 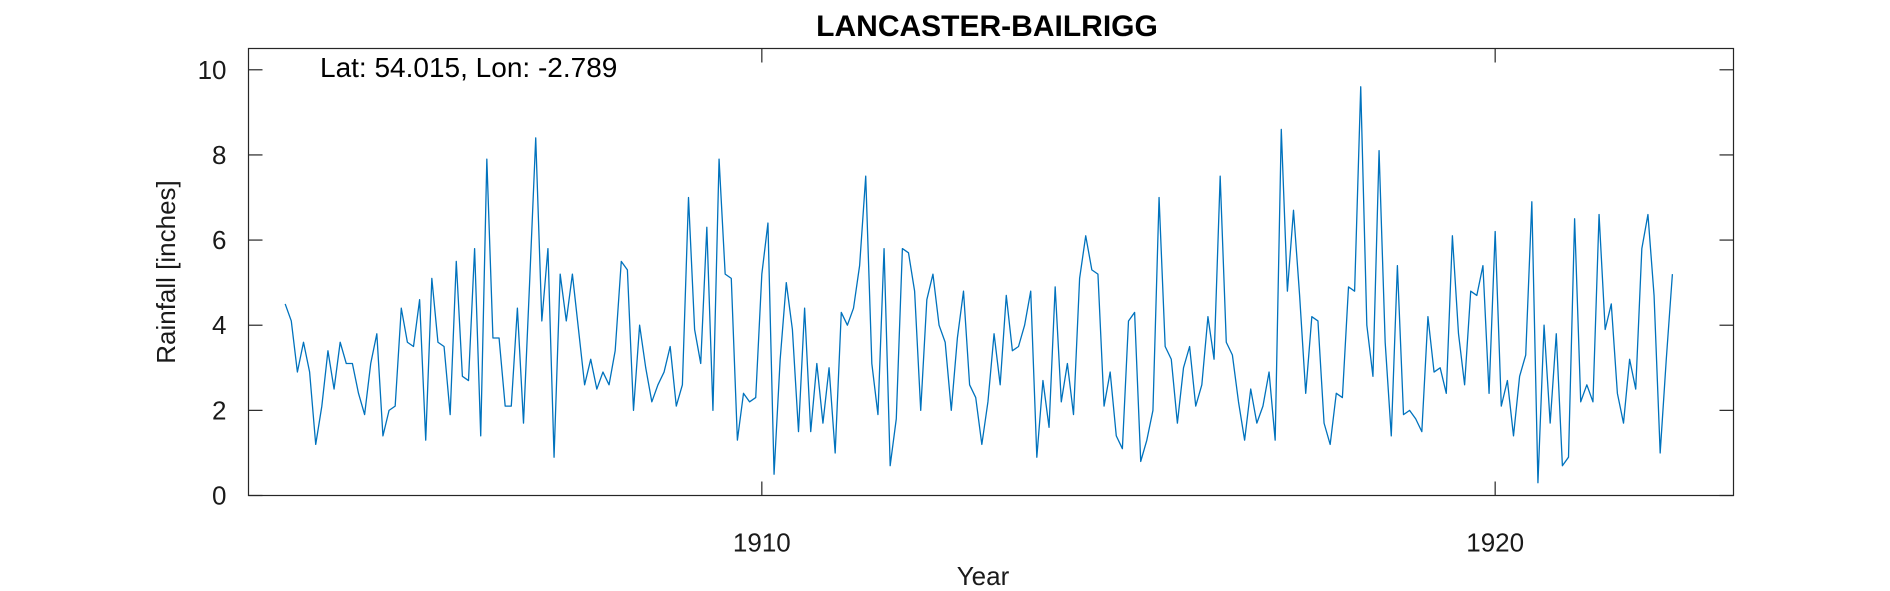 What do you see at coordinates (468, 67) in the screenshot?
I see `station-coordinates-annotation: Lat: 54.015, Lon: -2.789` at bounding box center [468, 67].